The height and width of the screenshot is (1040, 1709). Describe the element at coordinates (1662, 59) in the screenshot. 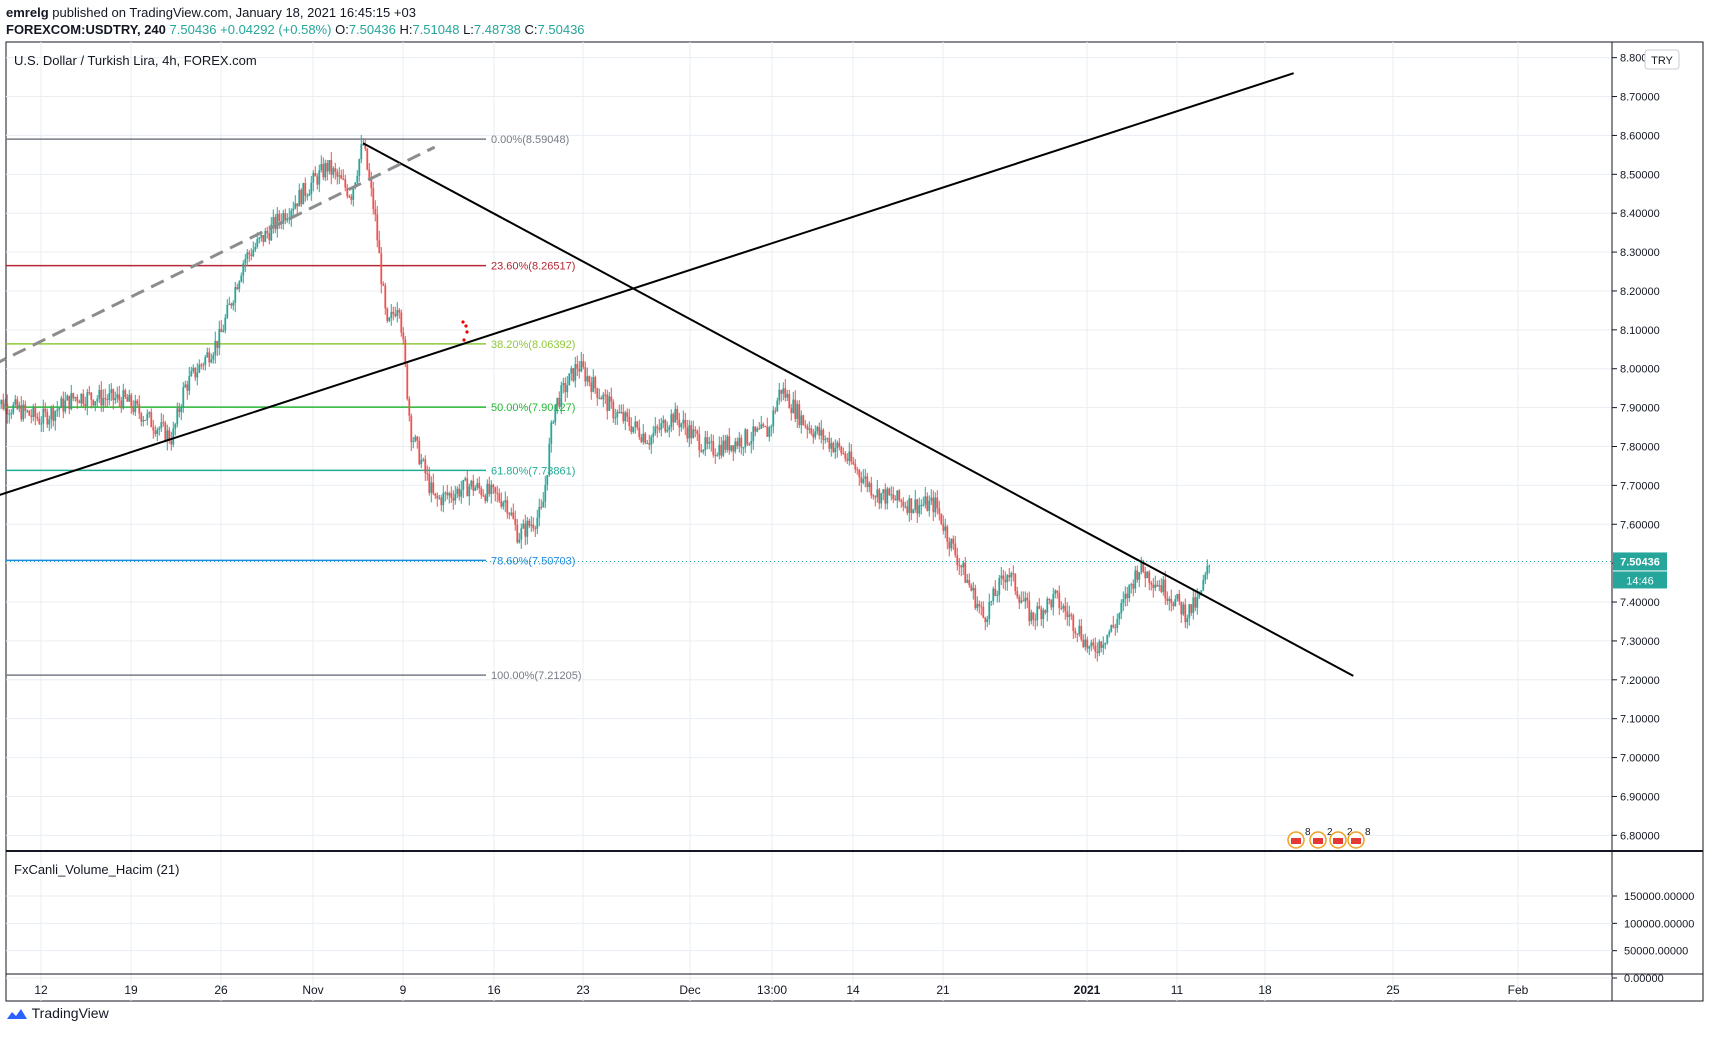

I see `currency-badge-box` at that location.